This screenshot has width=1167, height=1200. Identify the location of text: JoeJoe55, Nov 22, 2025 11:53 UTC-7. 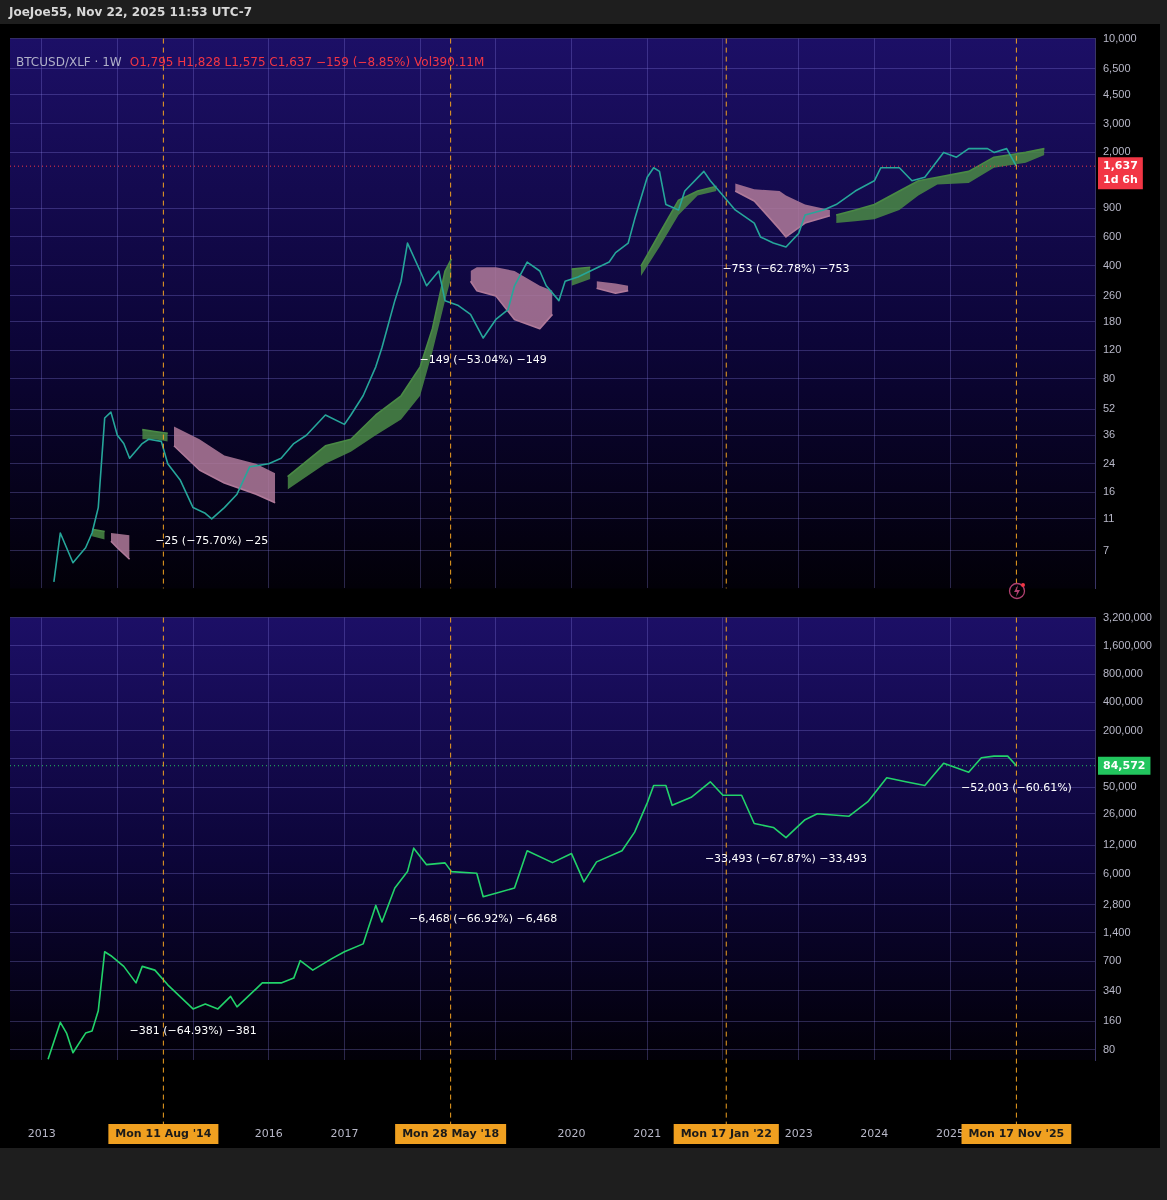
(131, 12).